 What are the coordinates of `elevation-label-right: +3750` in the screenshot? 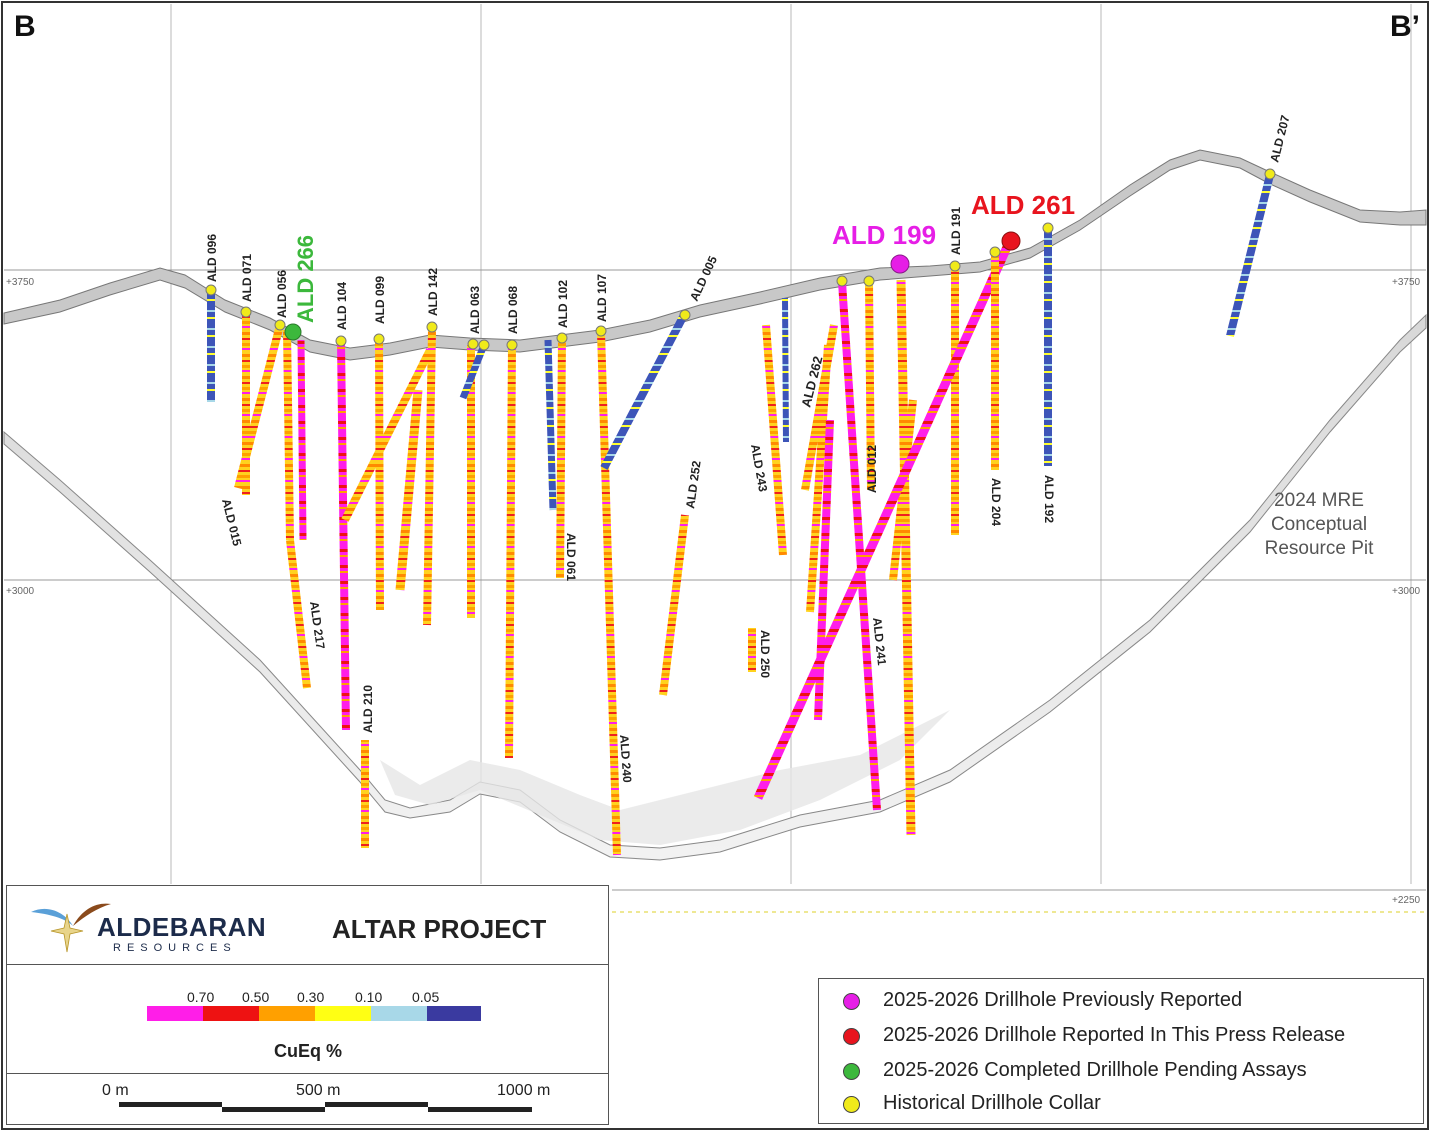 It's located at (1406, 282).